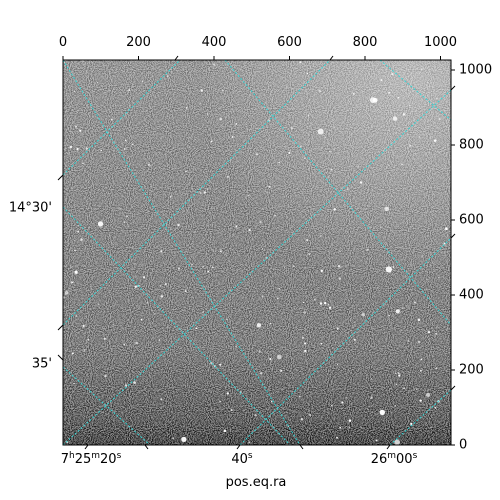 This screenshot has height=500, width=500. What do you see at coordinates (30, 208) in the screenshot?
I see `dec-tick-label: 14°30'` at bounding box center [30, 208].